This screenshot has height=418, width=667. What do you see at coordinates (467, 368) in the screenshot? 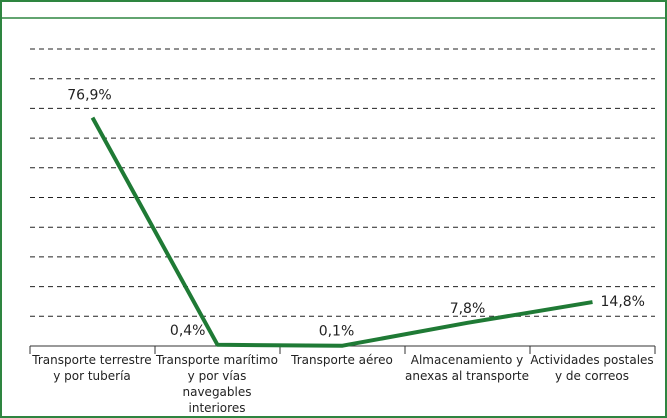
I see `x-tick-label: Almacenamiento y anexas al transporte` at bounding box center [467, 368].